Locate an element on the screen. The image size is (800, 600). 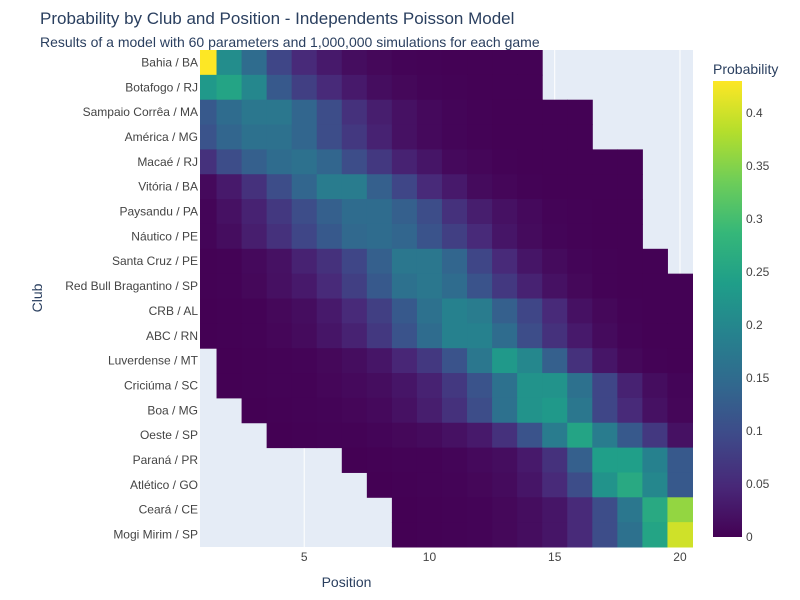
heatmap-cell: Náutico / PE · 11: 0.08 is located at coordinates (454, 236).